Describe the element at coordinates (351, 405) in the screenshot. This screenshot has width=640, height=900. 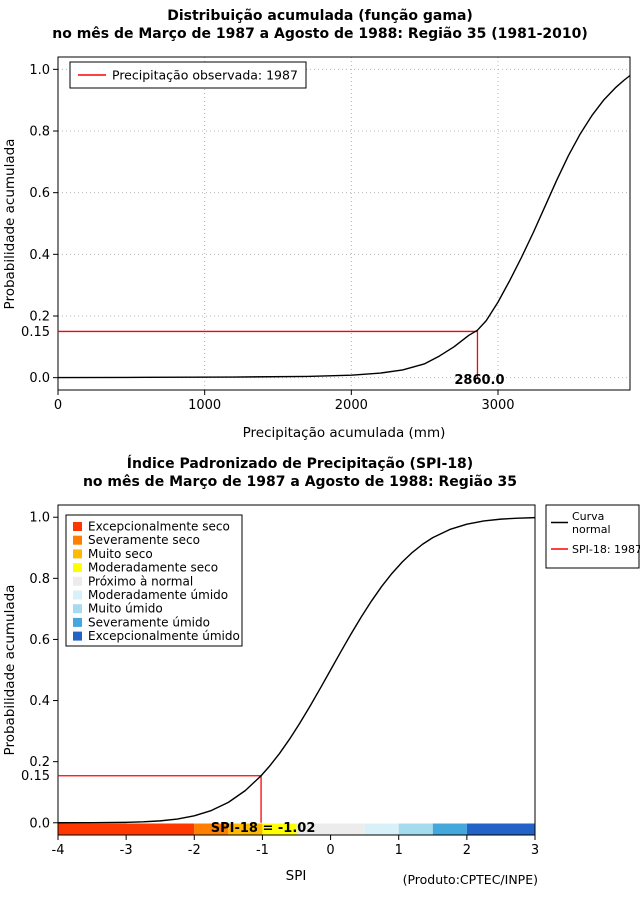
I see `x-tick-label: 2000` at that location.